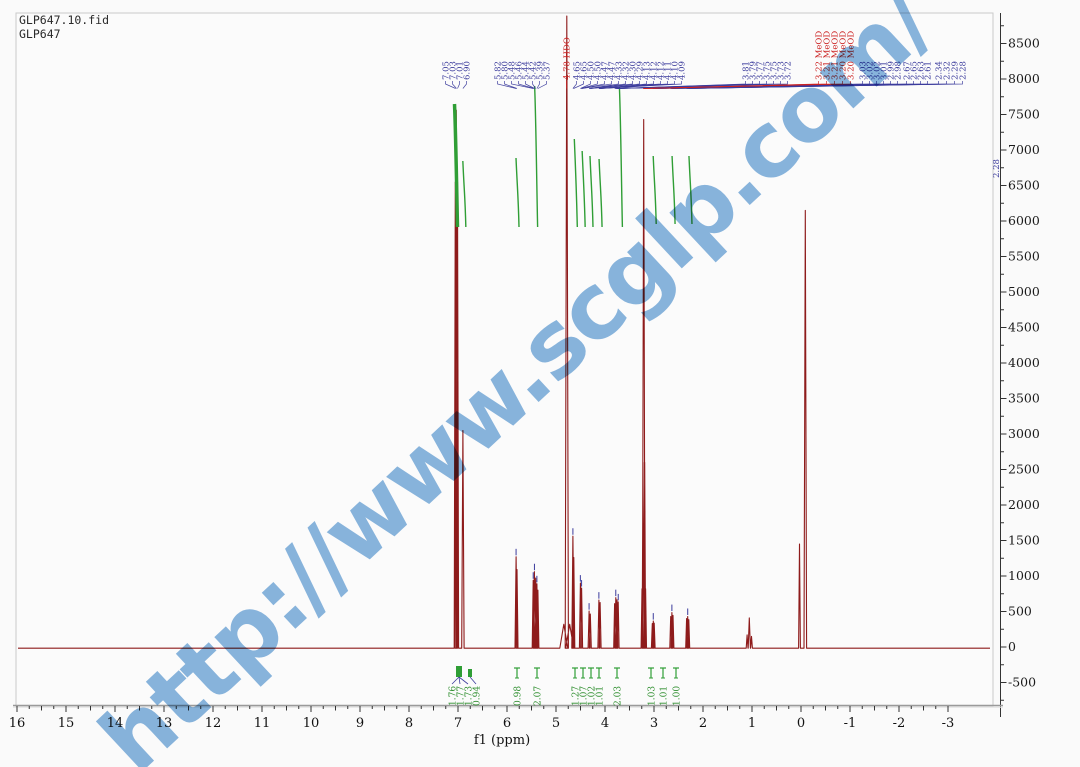 The height and width of the screenshot is (767, 1080). What do you see at coordinates (878, 70) in the screenshot?
I see `peak-label: 3.02` at bounding box center [878, 70].